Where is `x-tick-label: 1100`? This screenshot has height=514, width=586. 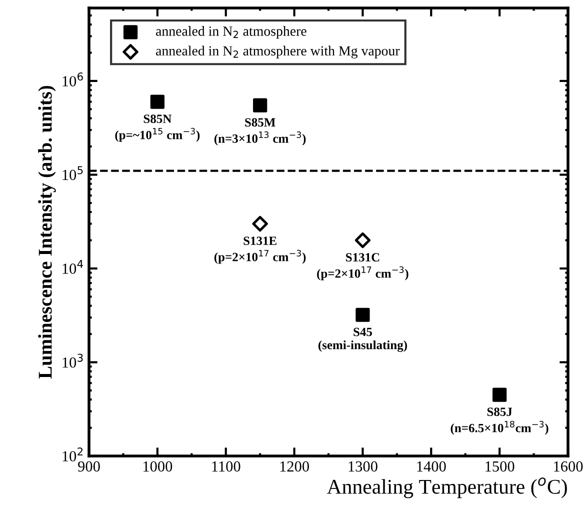 x-tick-label: 1100 is located at coordinates (226, 466).